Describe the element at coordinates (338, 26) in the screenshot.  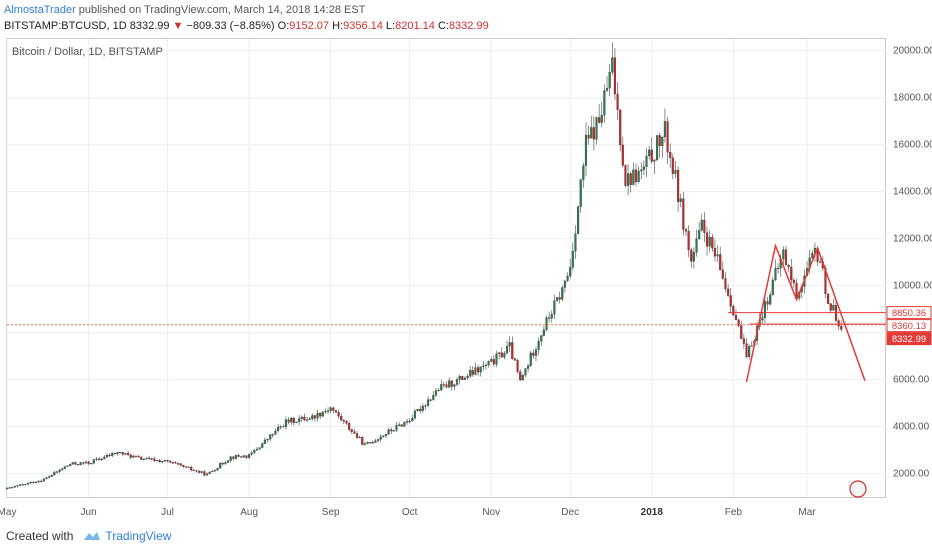
I see `high-label: H:` at that location.